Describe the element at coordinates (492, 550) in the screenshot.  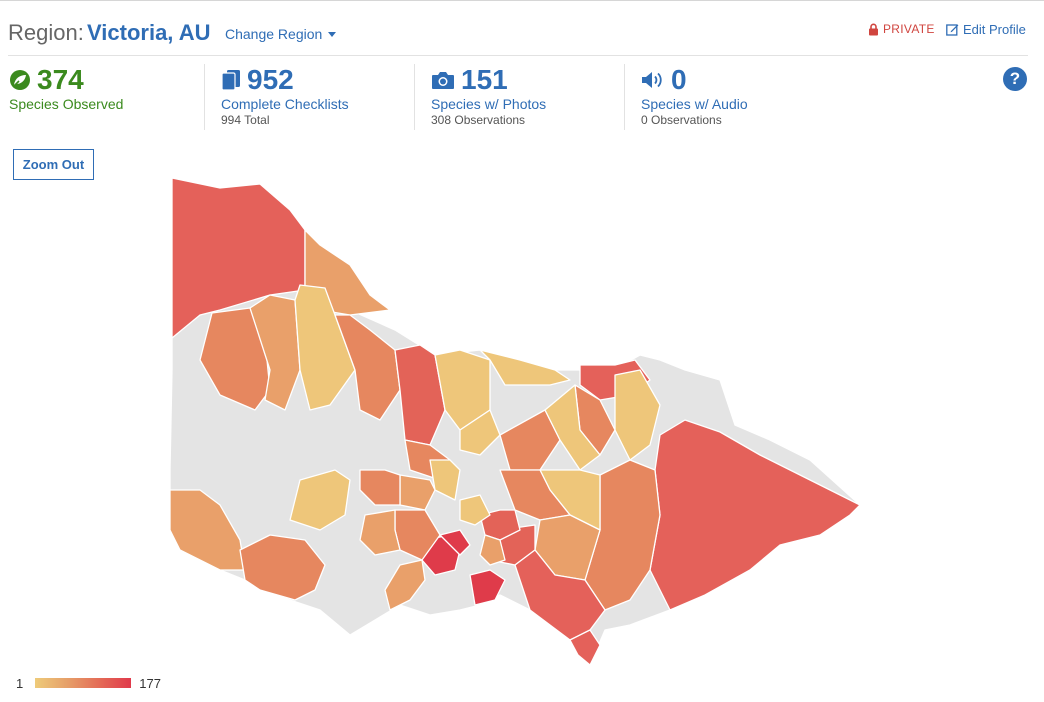
I see `district-casey` at that location.